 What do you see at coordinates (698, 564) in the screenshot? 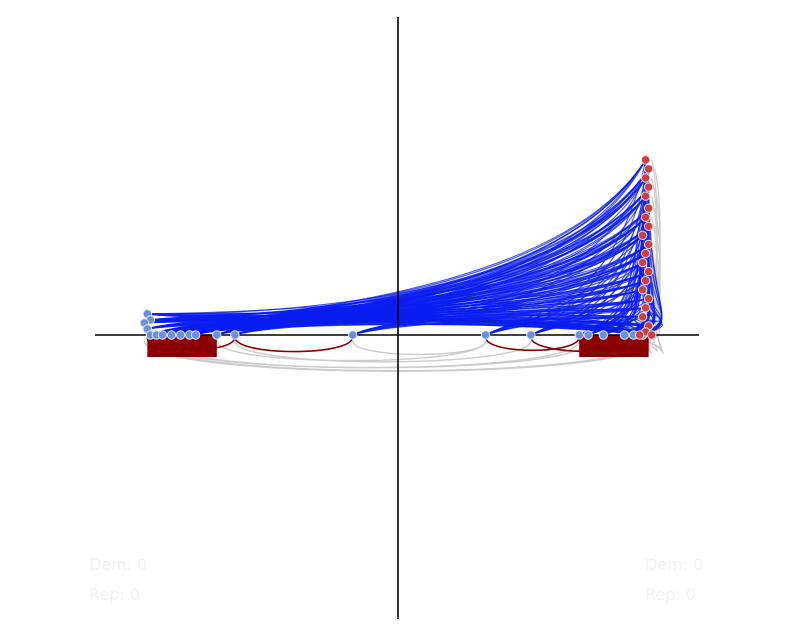
I see `right-dem-value: 0` at bounding box center [698, 564].